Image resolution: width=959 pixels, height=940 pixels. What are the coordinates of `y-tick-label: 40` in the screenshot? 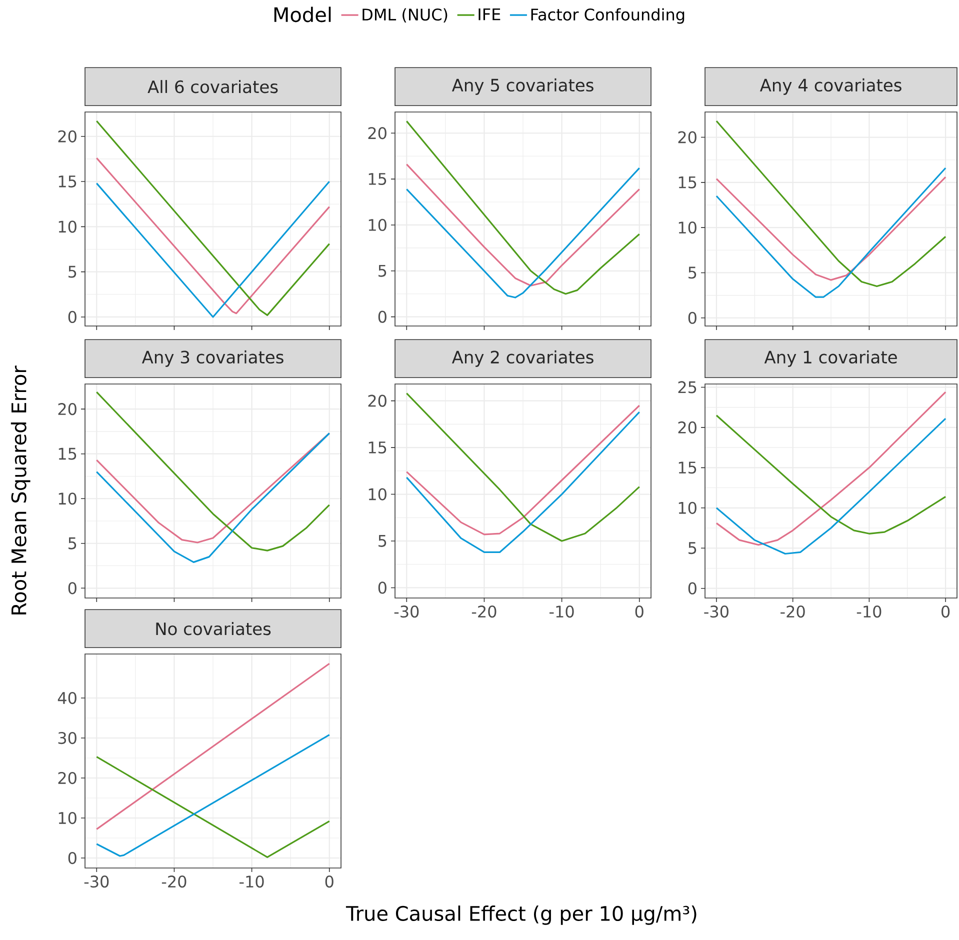 It's located at (67, 698).